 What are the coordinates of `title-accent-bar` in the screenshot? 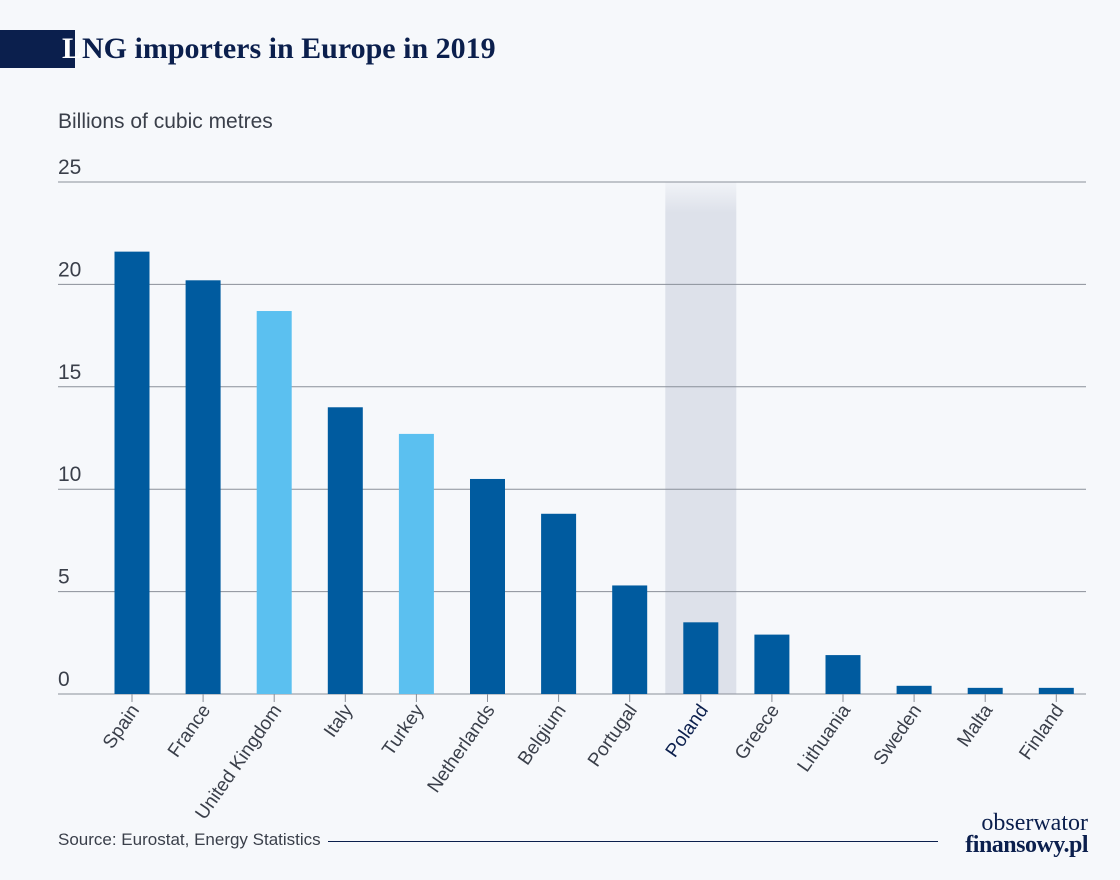 It's located at (37, 49).